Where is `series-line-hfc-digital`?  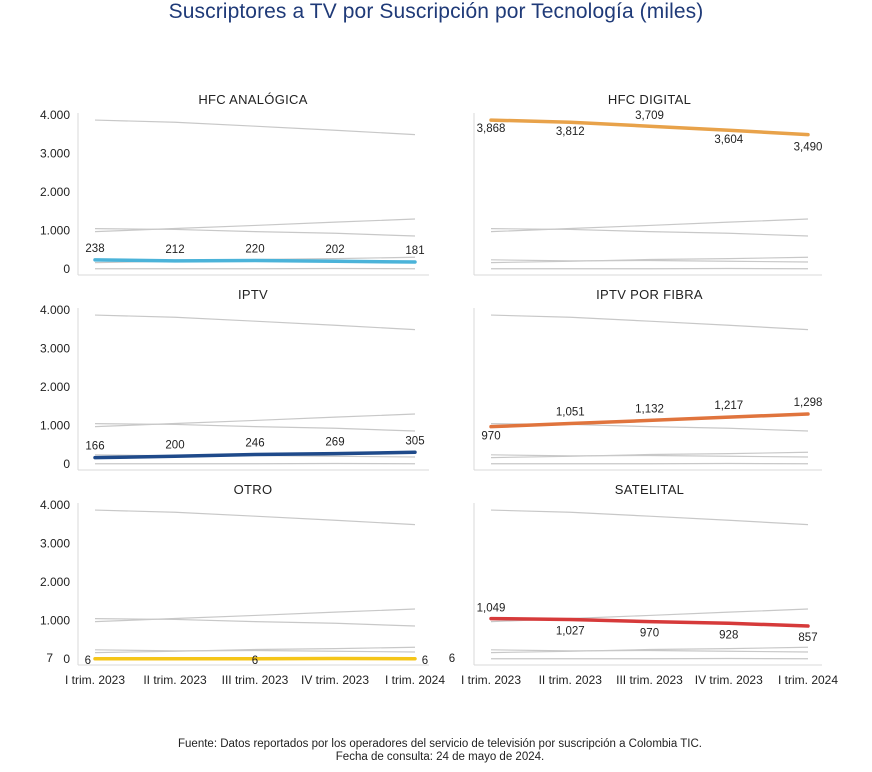
series-line-hfc-digital is located at coordinates (649, 127).